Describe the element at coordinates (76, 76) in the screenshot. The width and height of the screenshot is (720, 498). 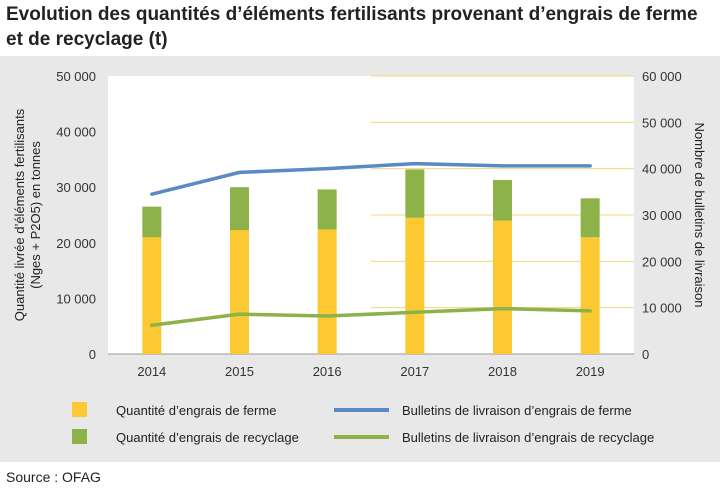
I see `left-tick-label: 50 000` at that location.